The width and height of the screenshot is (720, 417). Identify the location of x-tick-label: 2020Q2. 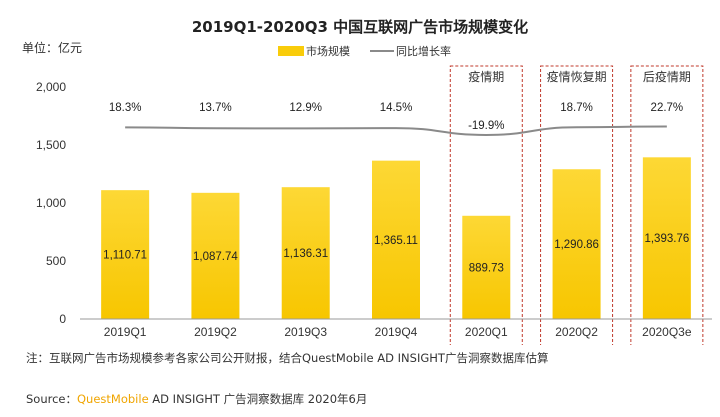
(576, 332).